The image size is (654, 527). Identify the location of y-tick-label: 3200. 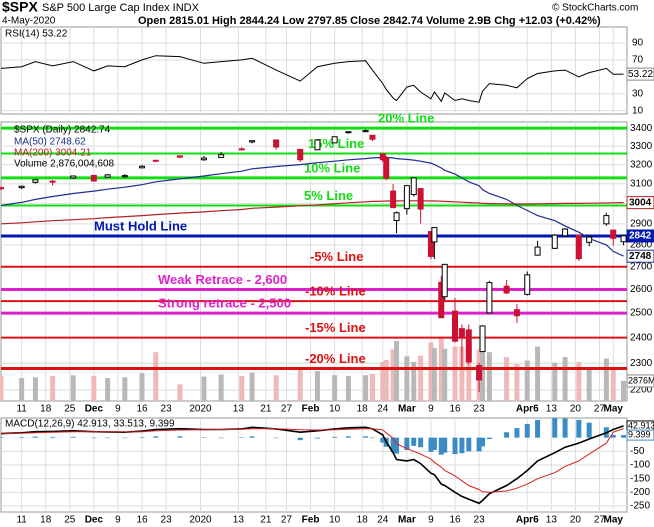
(641, 164).